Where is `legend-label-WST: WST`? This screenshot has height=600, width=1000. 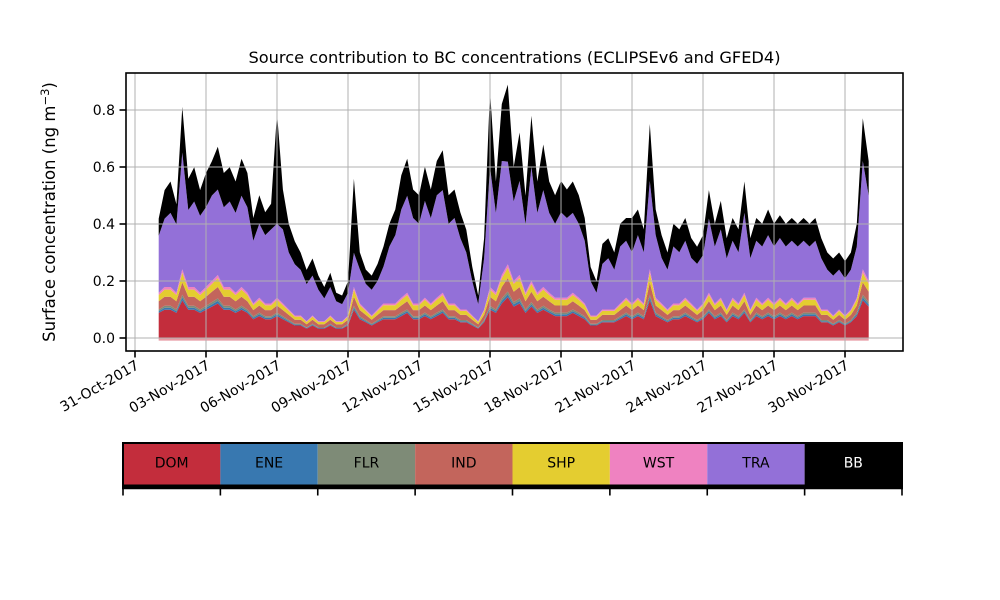 legend-label-WST: WST is located at coordinates (659, 464).